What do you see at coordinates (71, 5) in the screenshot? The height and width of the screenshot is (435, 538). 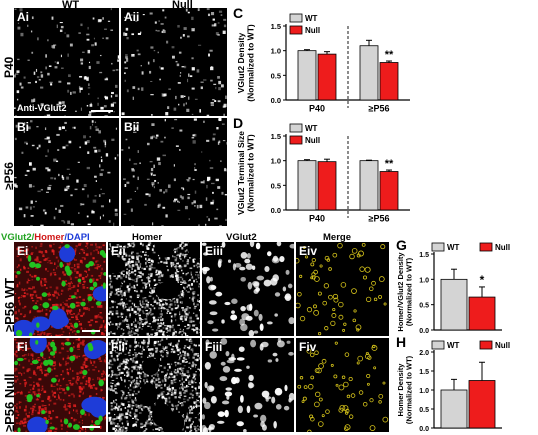 I see `col-header-wt: WT` at bounding box center [71, 5].